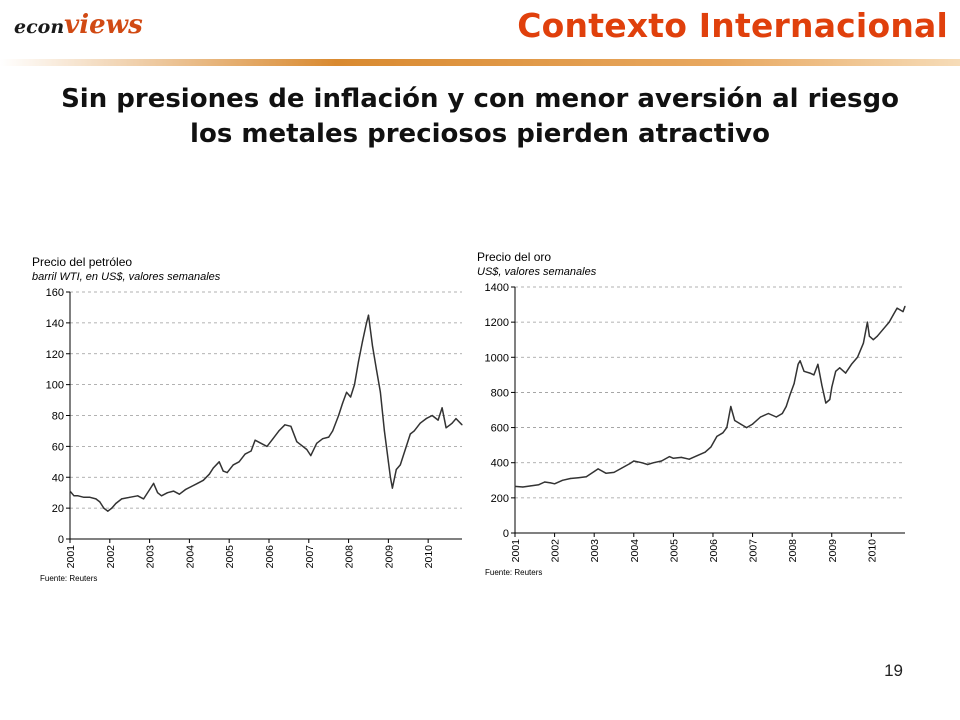 This screenshot has height=720, width=960. What do you see at coordinates (39, 27) in the screenshot?
I see `logo-text-econ: econ` at bounding box center [39, 27].